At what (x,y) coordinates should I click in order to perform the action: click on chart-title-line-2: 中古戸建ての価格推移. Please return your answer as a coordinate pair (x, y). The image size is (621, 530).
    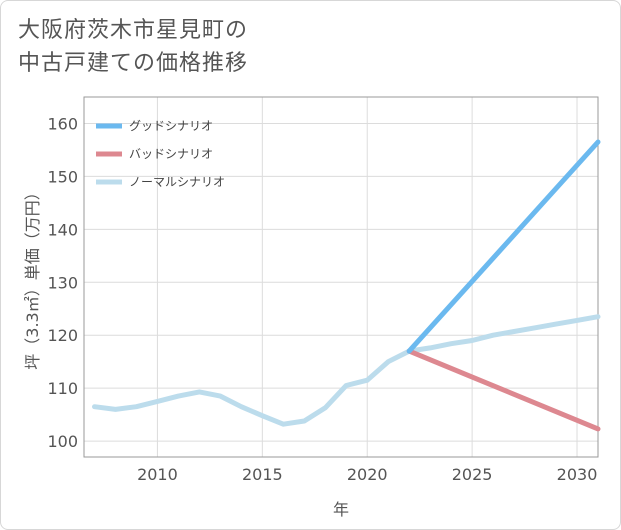
    Looking at the image, I should click on (133, 63).